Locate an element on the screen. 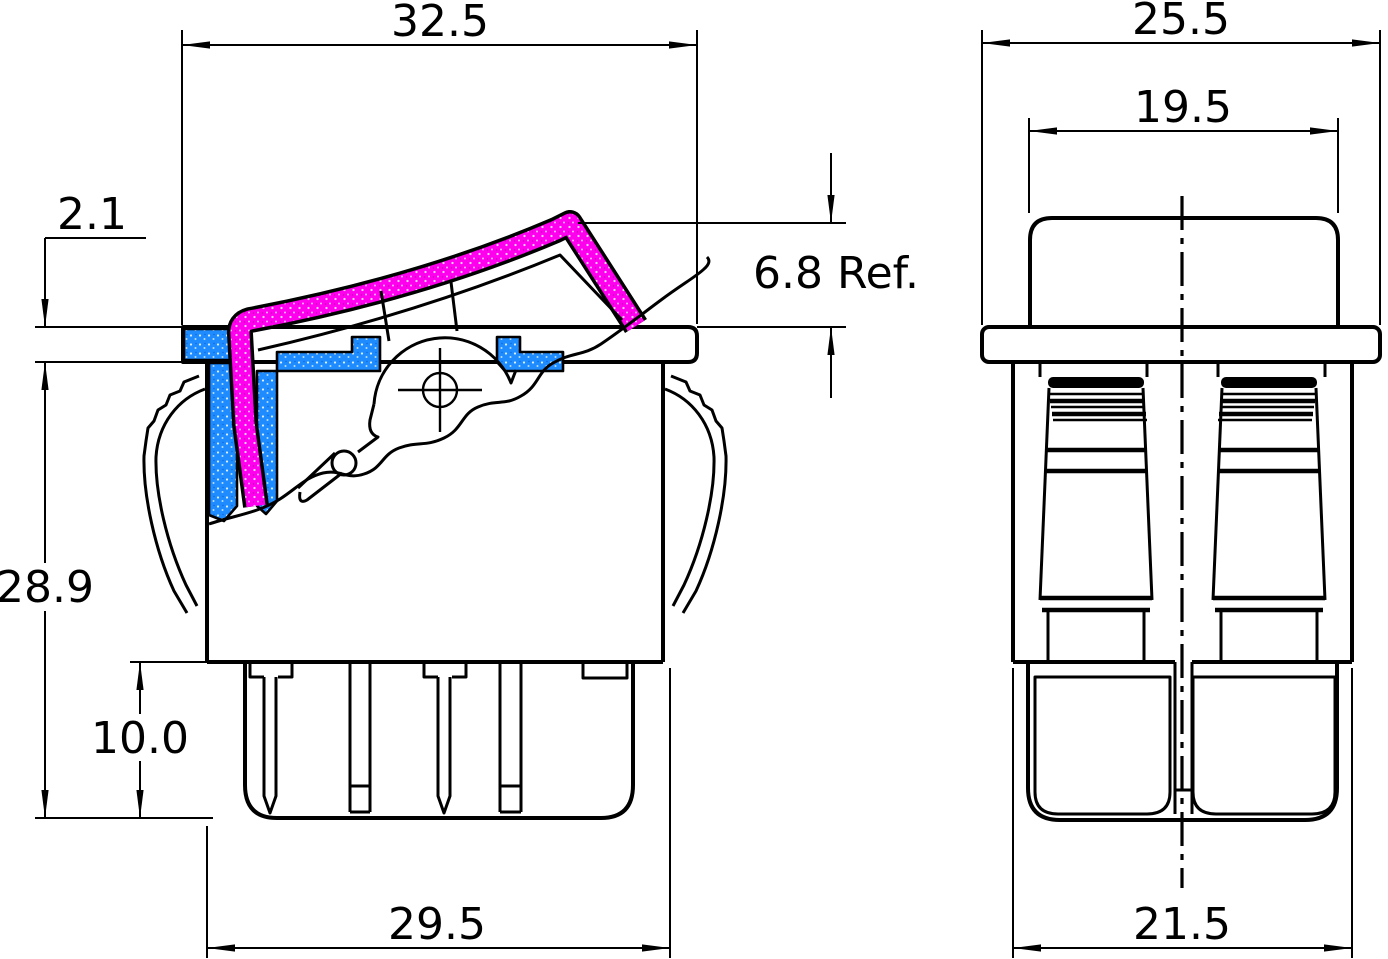  contact-mechanism is located at coordinates (407, 419).